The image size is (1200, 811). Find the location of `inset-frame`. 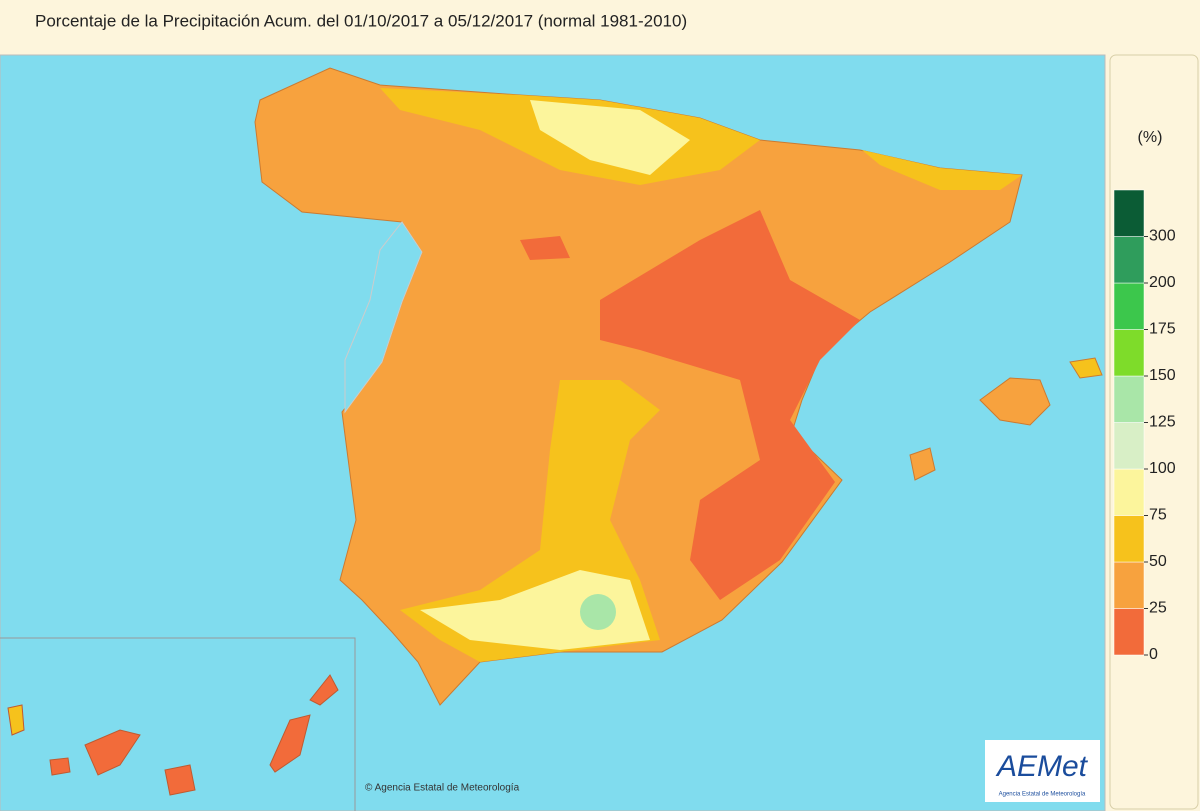

inset-frame is located at coordinates (178, 724).